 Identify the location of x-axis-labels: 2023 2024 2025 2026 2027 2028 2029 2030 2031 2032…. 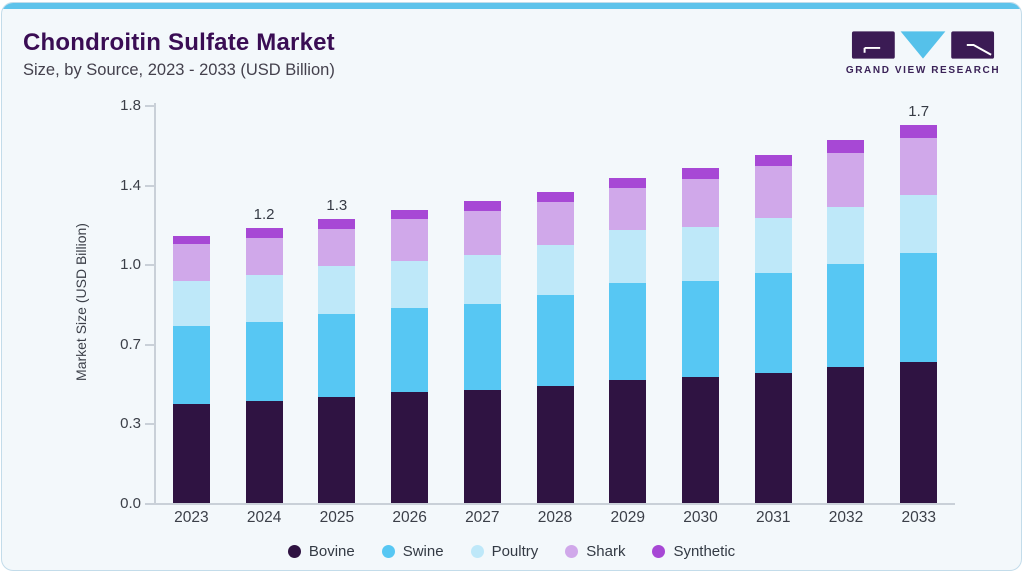
(555, 518).